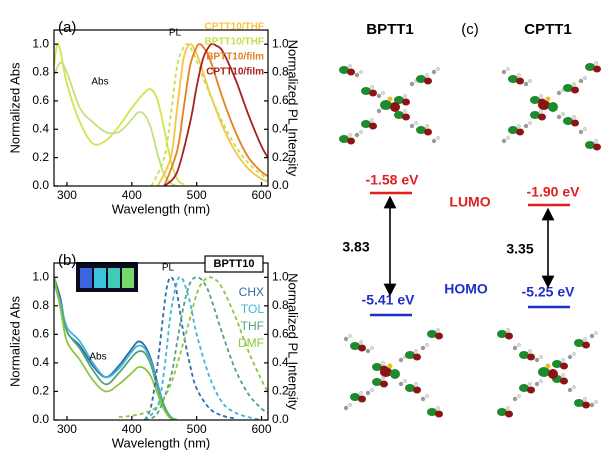 This screenshot has height=452, width=603. Describe the element at coordinates (67, 429) in the screenshot. I see `x-tick-label: 300` at that location.